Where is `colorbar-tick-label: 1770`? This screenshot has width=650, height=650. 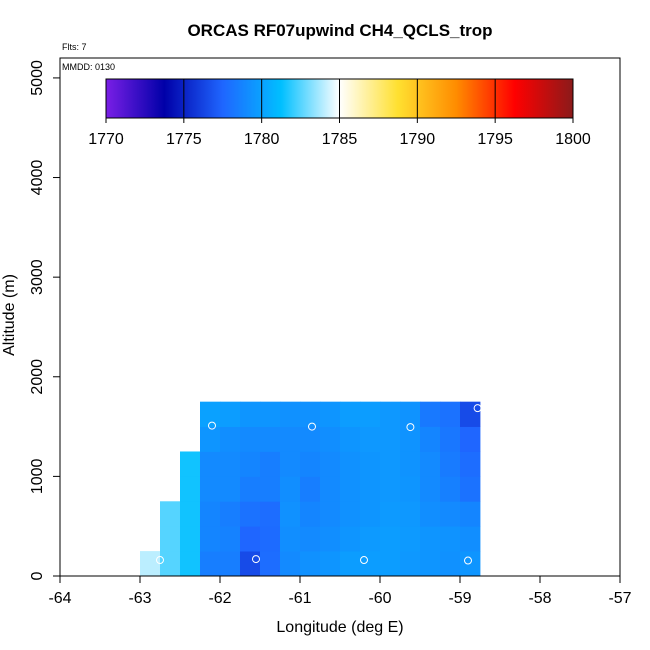
colorbar-tick-label: 1770 is located at coordinates (106, 139).